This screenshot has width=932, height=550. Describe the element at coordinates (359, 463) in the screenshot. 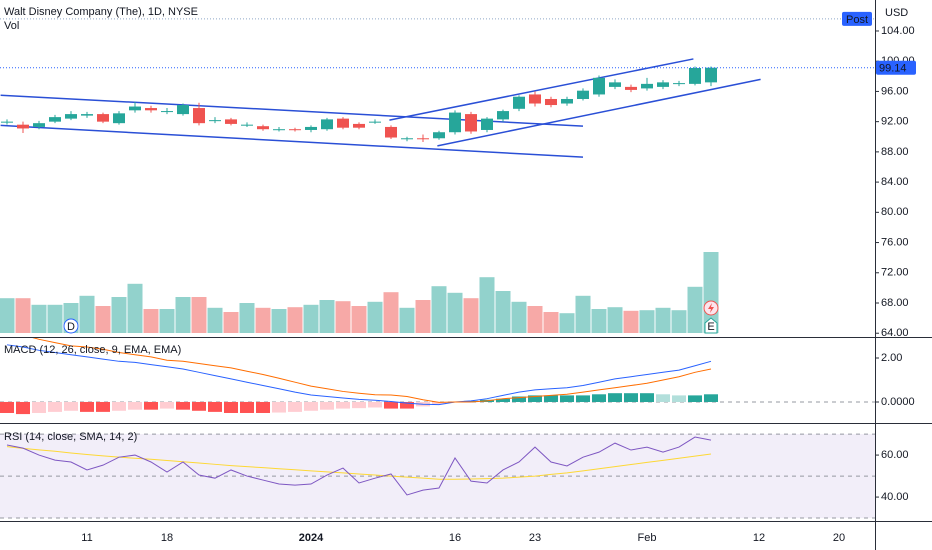

I see `rsi-sma-line` at that location.